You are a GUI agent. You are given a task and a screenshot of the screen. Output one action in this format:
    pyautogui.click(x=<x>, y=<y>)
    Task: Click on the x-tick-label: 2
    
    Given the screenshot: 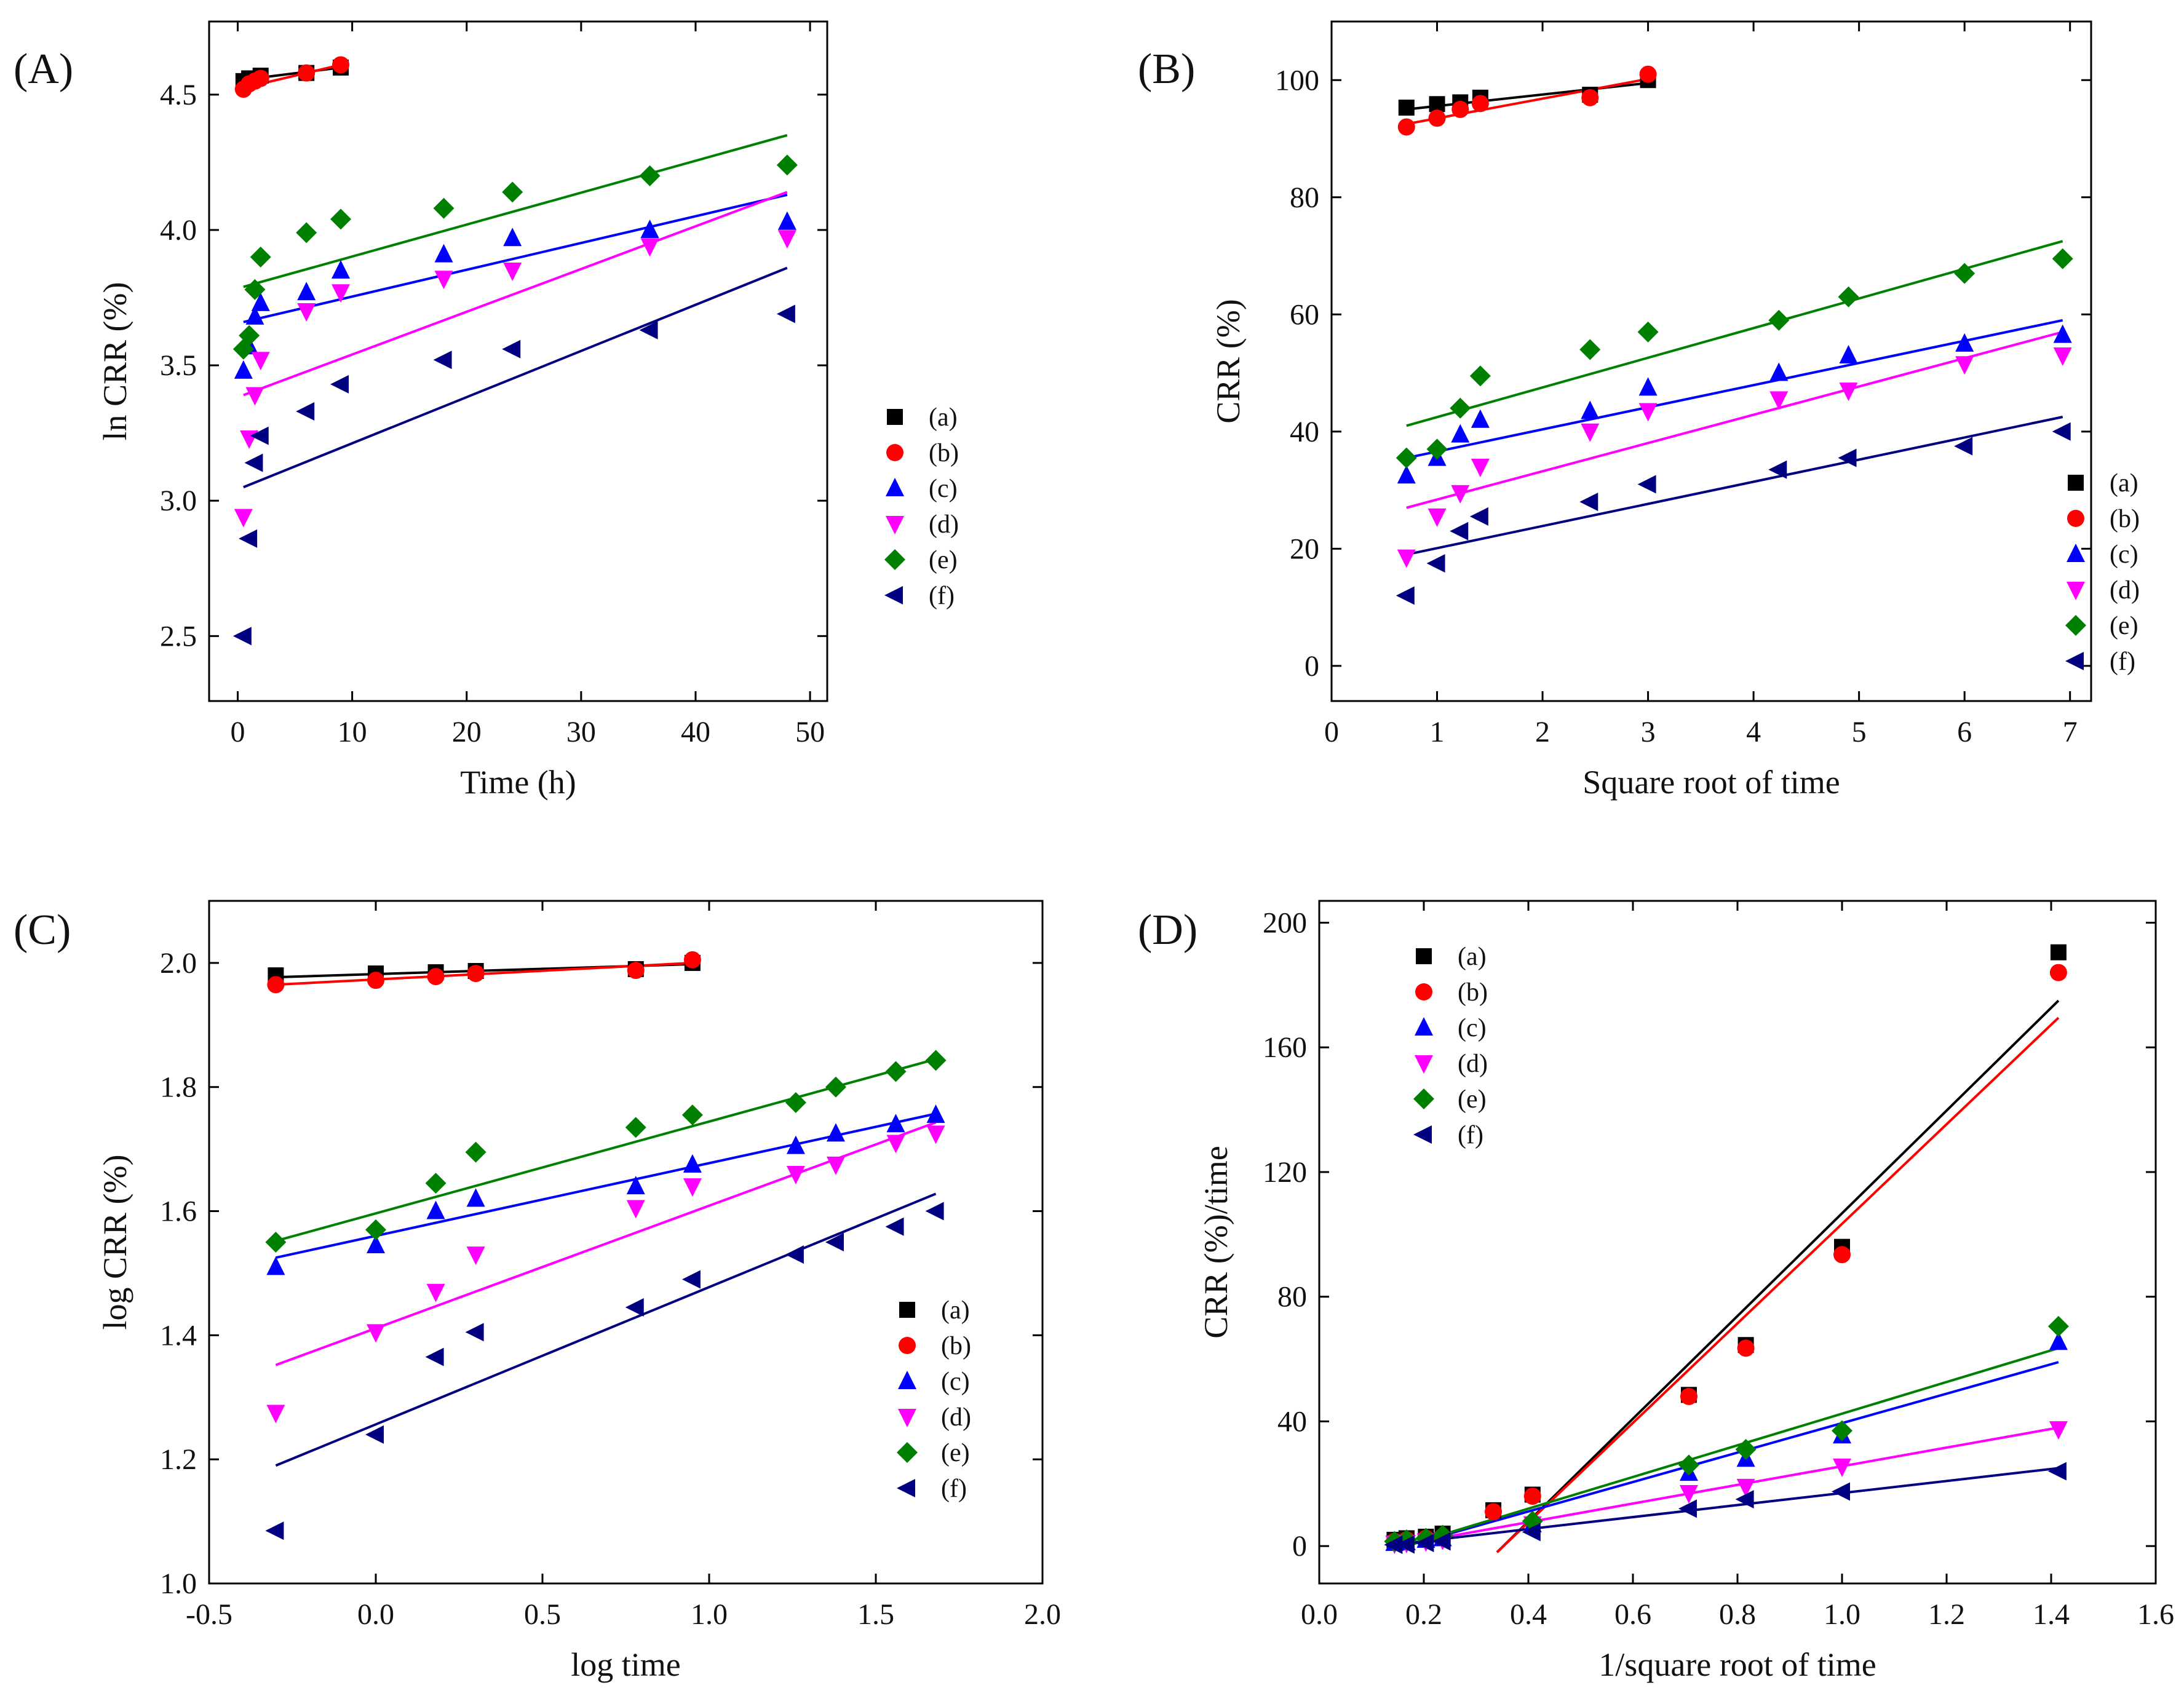 What is the action you would take?
    pyautogui.click(x=1542, y=732)
    